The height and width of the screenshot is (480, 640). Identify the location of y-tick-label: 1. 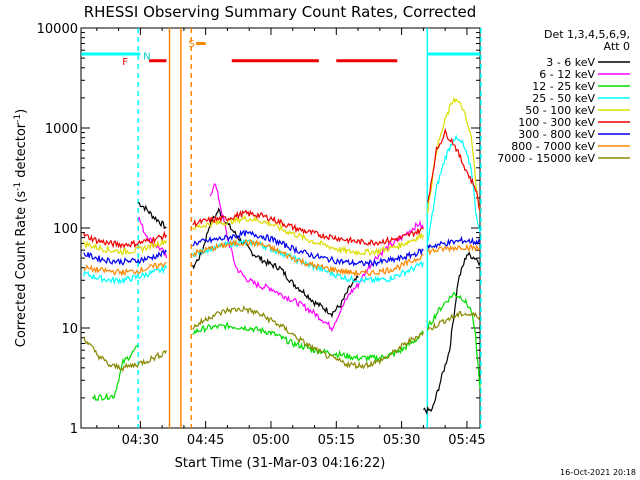
(74, 429).